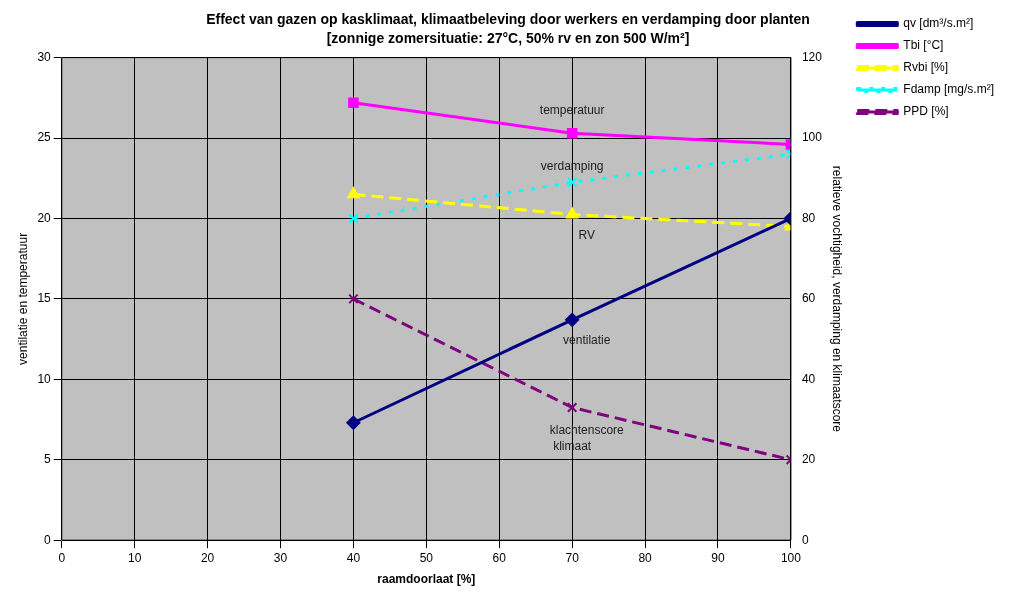 The image size is (1017, 599). I want to click on legend-label: Tbi [°C], so click(923, 45).